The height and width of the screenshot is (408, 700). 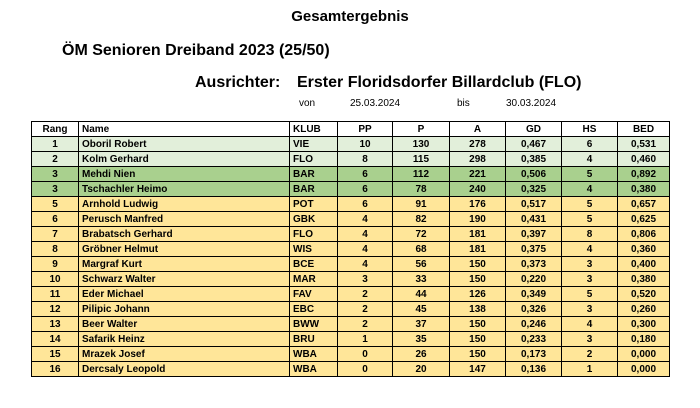 What do you see at coordinates (55, 369) in the screenshot?
I see `cell-rang: 16` at bounding box center [55, 369].